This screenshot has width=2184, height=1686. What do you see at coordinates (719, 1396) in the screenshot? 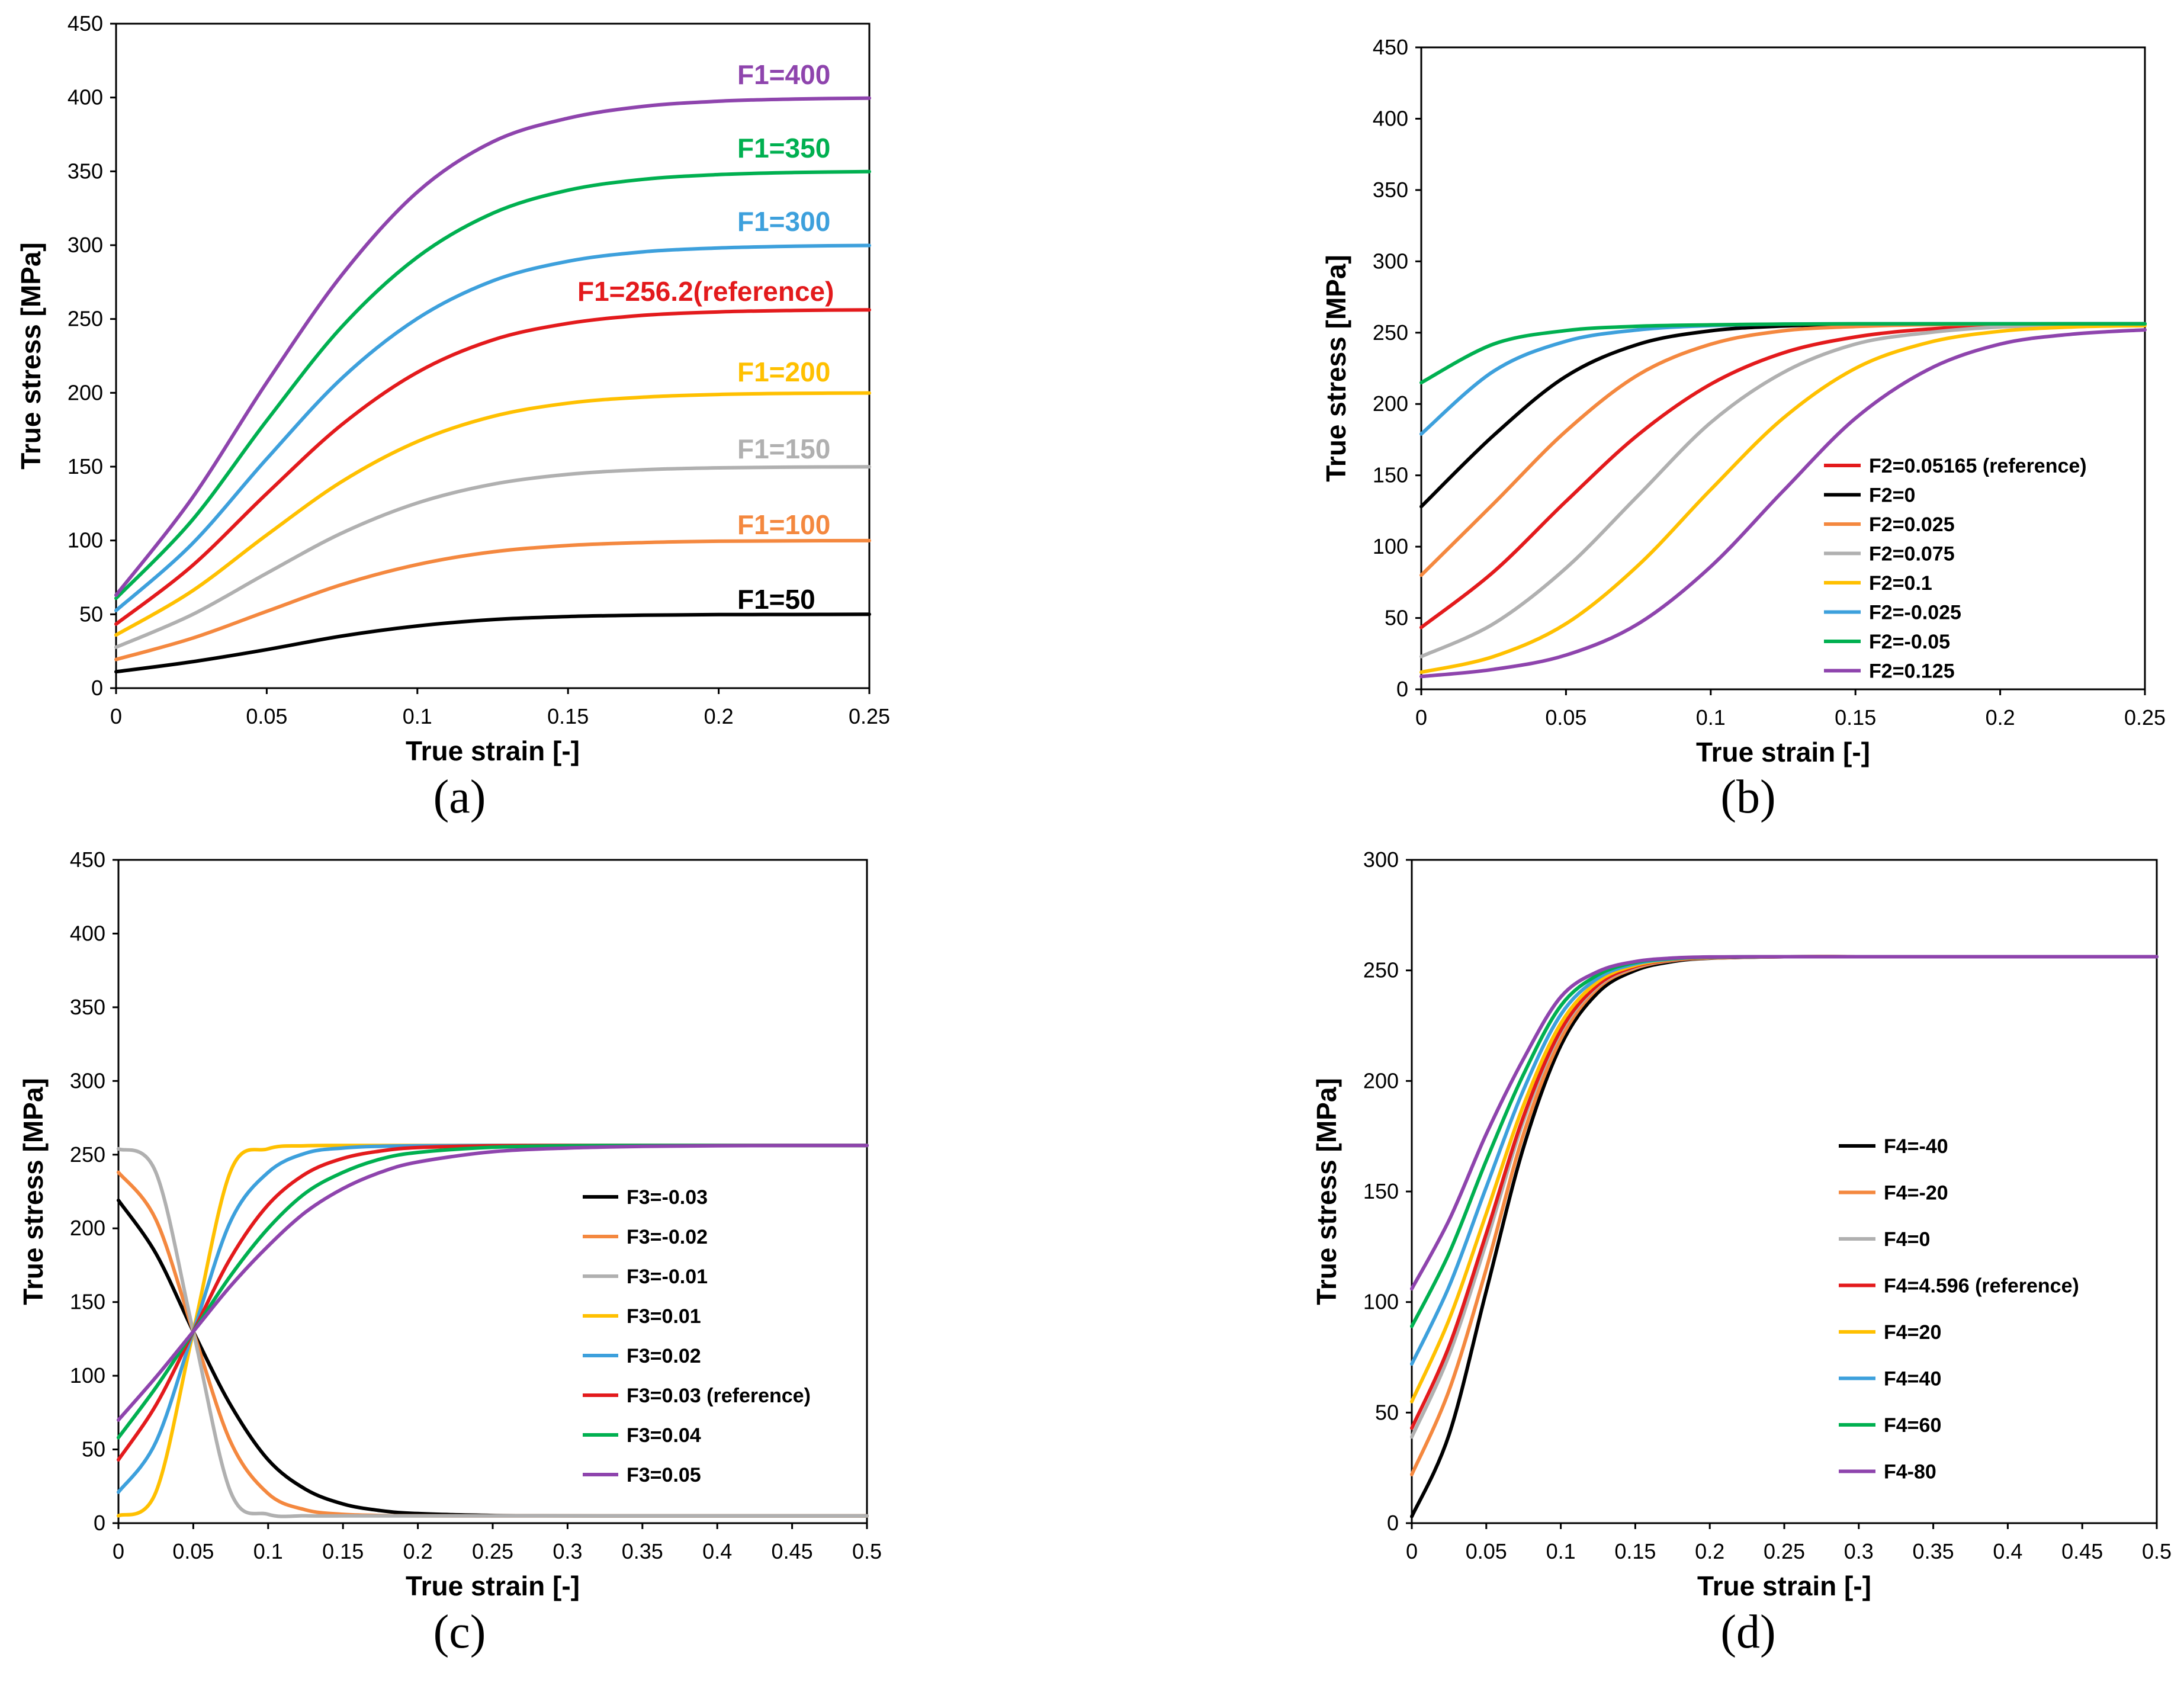
I see `legend-entry: F3=0.03 (reference)` at bounding box center [719, 1396].